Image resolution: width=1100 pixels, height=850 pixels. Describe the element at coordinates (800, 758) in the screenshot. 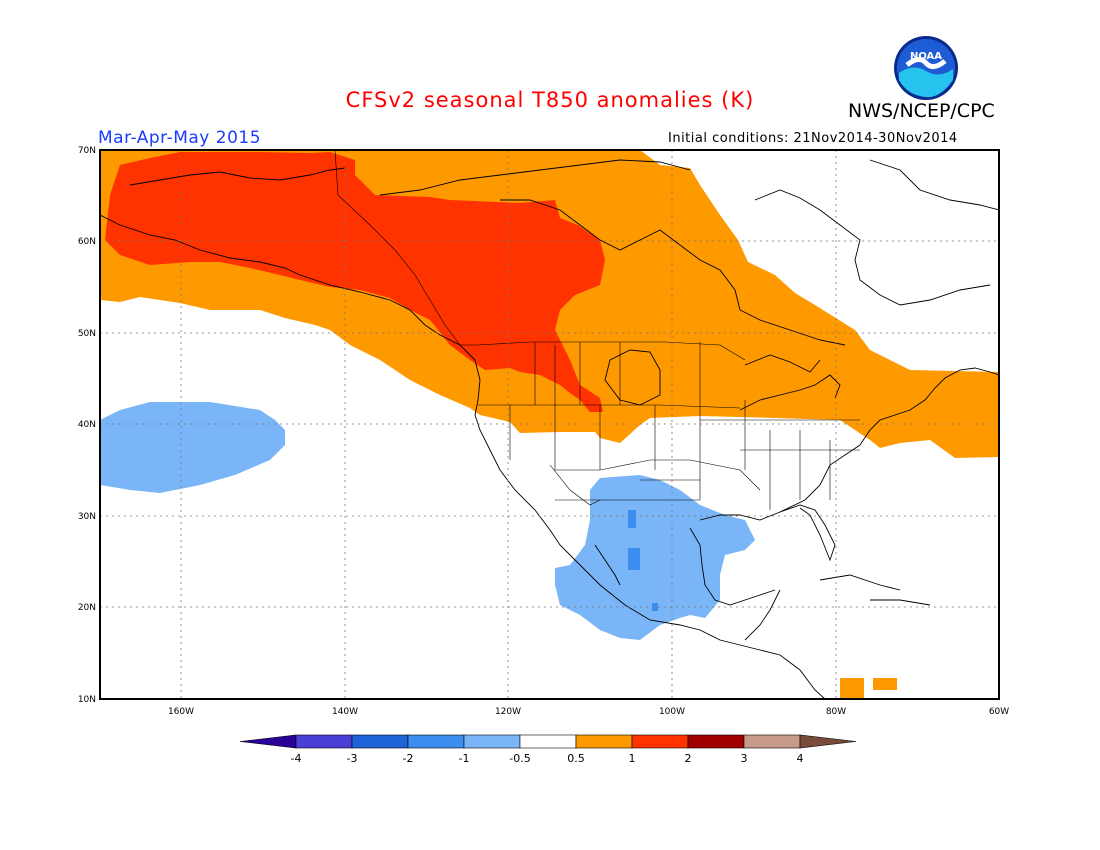

I see `colorbar-label: 4` at that location.